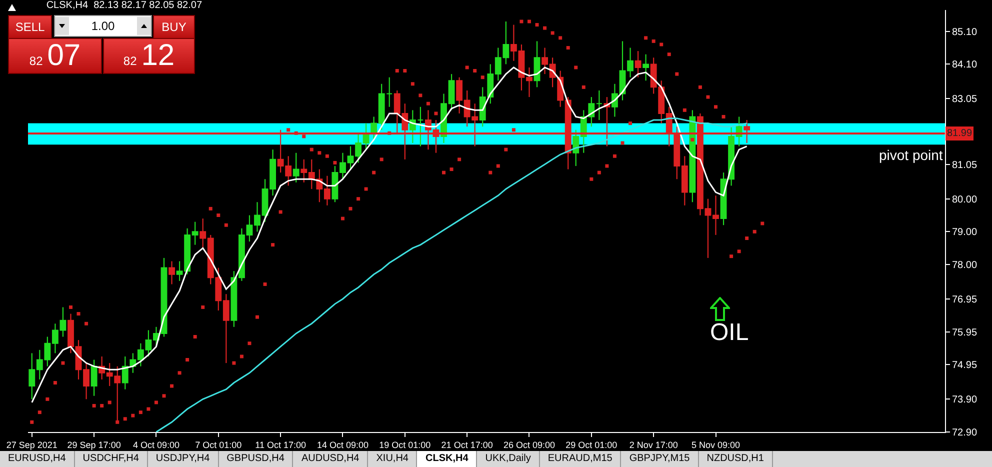 The height and width of the screenshot is (467, 992). What do you see at coordinates (467, 445) in the screenshot?
I see `x-tick-label: 21 Oct 17:00` at bounding box center [467, 445].